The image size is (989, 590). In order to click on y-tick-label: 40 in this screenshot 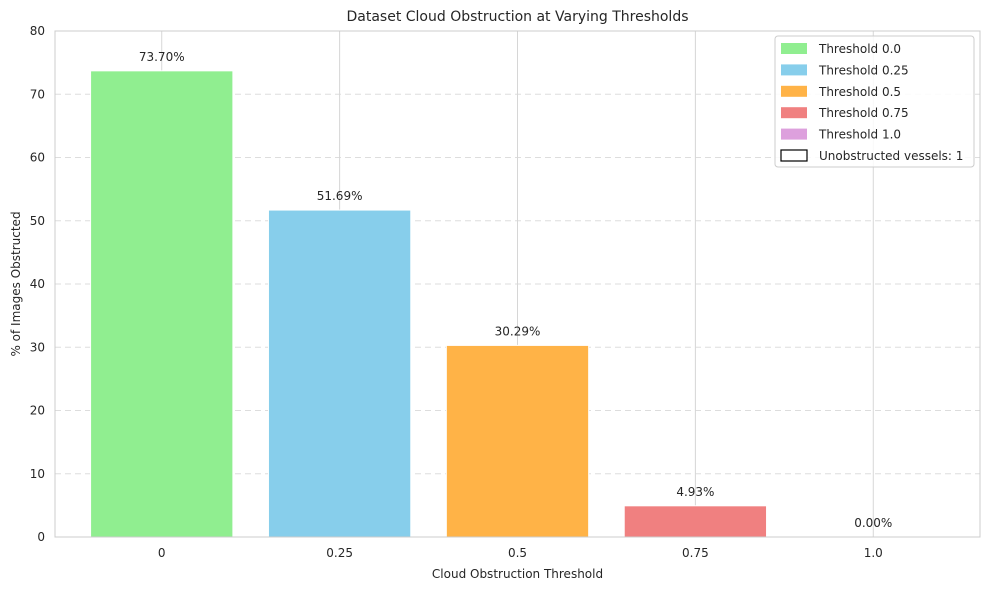, I will do `click(37, 284)`.